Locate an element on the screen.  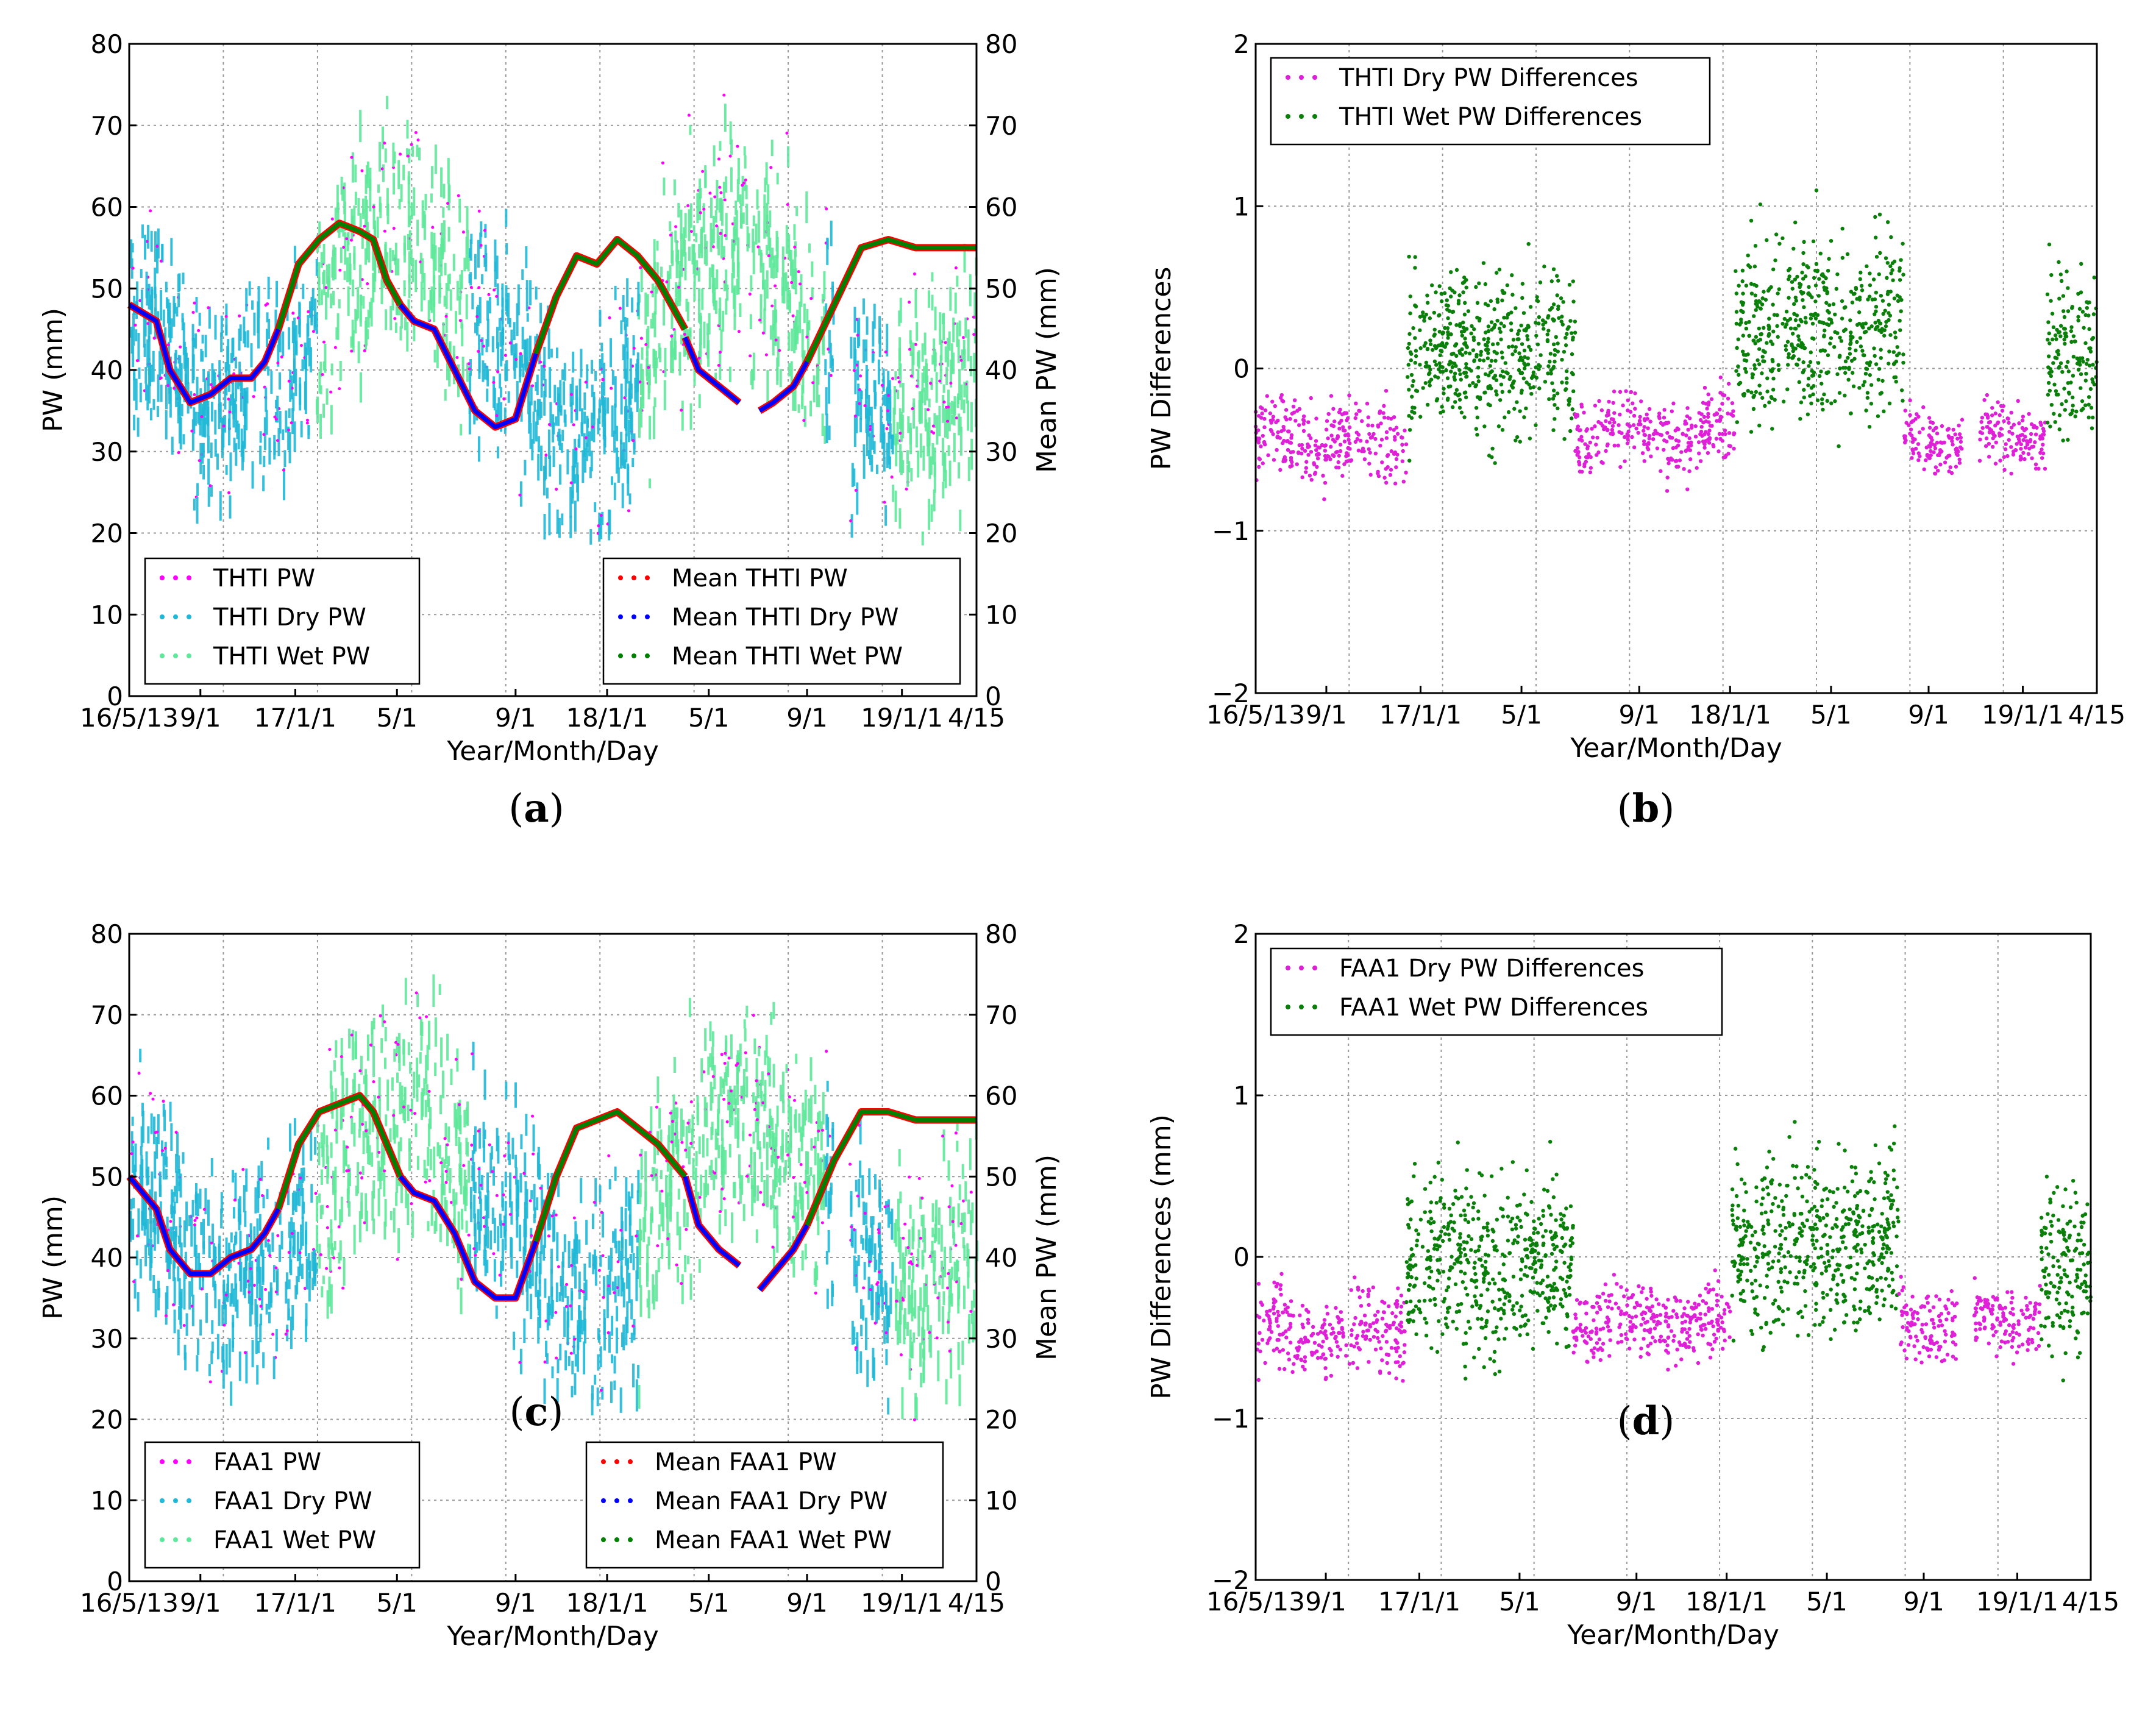
legend-marker is located at coordinates (633, 655).